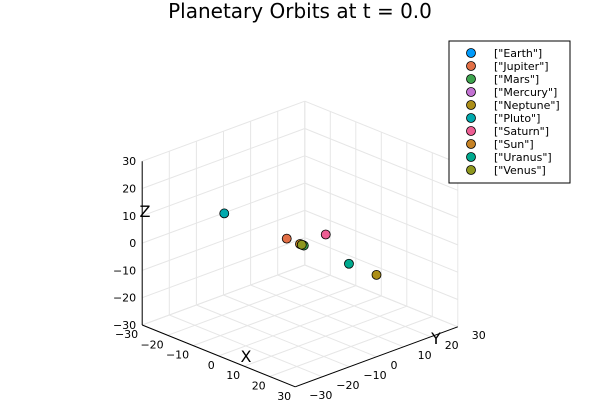  I want to click on z-tick-label: −10, so click(124, 270).